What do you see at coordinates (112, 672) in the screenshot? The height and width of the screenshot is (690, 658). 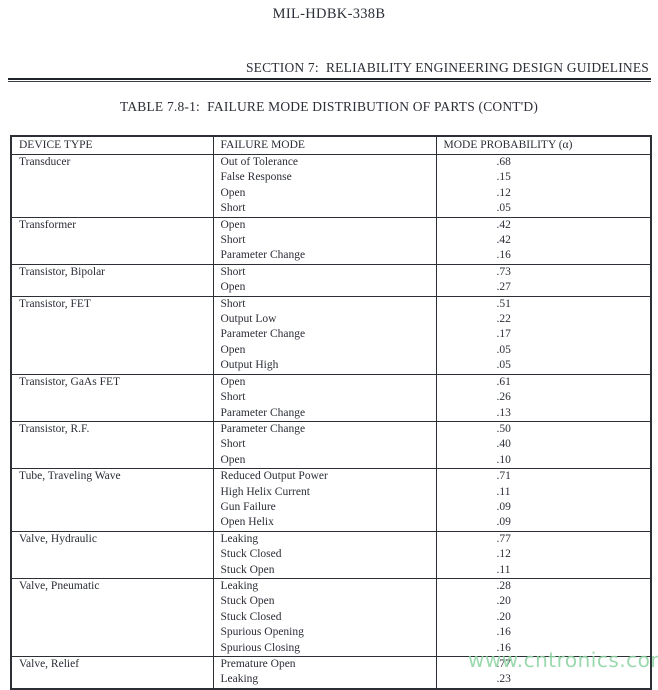 I see `device-type-cell: Valve, Relief` at bounding box center [112, 672].